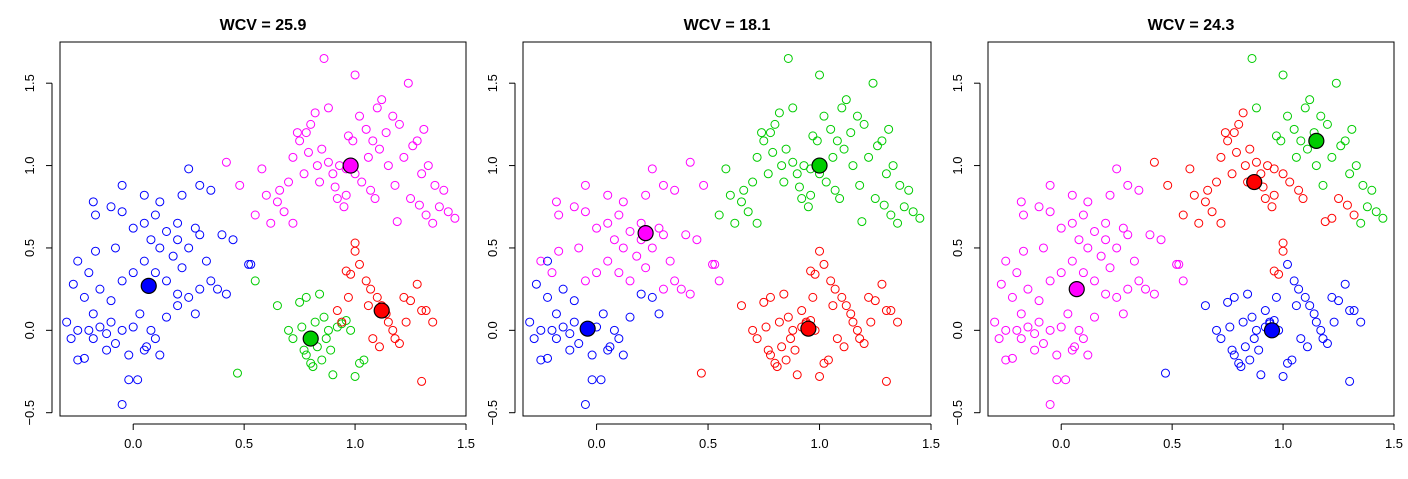 The width and height of the screenshot is (1408, 479). I want to click on panel-3-x-tick-label: 1.0, so click(1283, 443).